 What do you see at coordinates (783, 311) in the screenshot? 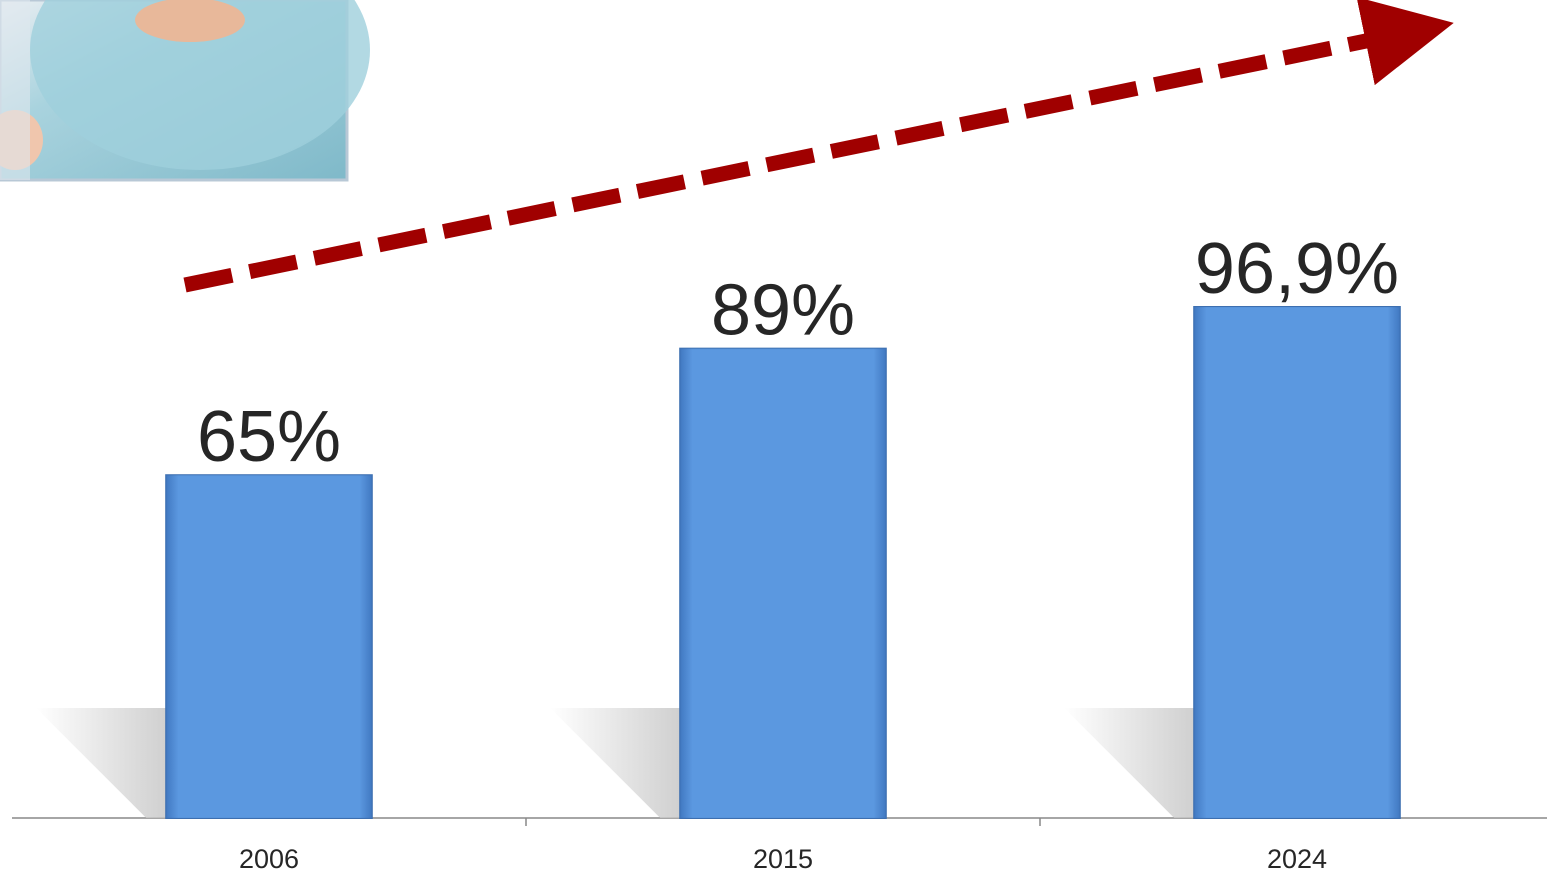
I see `value-label: 89%` at bounding box center [783, 311].